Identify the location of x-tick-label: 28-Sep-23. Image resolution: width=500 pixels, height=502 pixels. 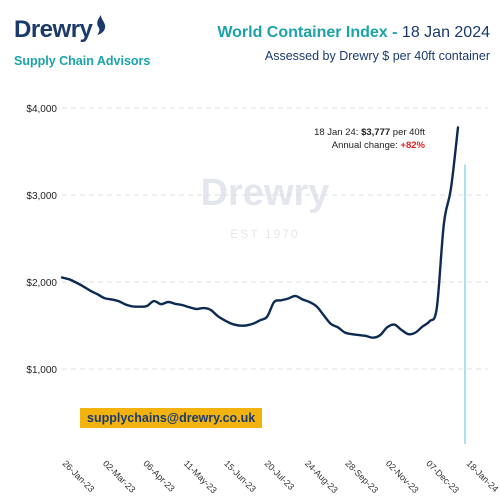
(361, 476).